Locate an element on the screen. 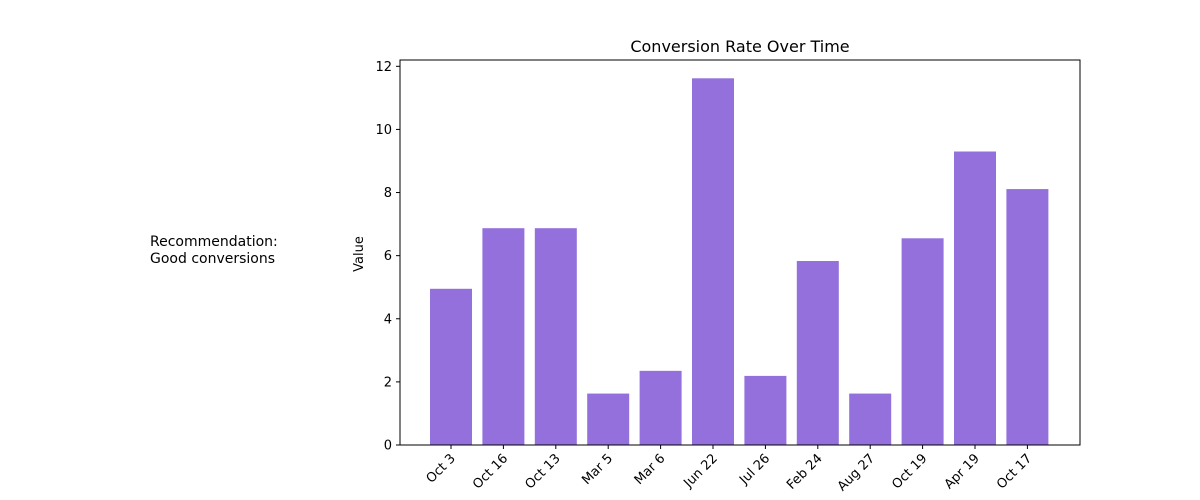 This screenshot has height=500, width=1200. y-tick-label: 10 is located at coordinates (383, 130).